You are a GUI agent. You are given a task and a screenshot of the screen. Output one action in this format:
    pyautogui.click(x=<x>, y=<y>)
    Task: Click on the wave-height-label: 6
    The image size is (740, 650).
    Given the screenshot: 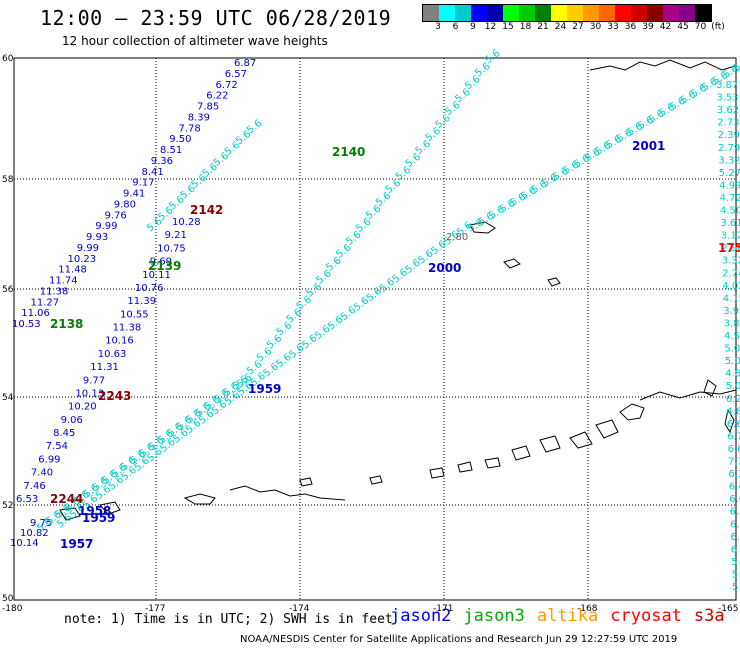 What is the action you would take?
    pyautogui.click(x=734, y=549)
    